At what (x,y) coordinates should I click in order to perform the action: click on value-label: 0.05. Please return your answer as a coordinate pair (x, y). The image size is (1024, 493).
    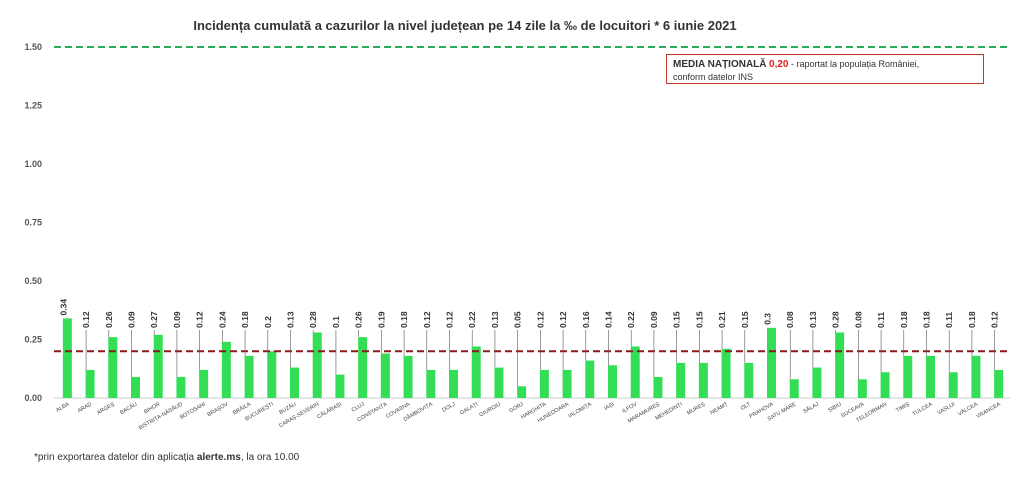
    Looking at the image, I should click on (518, 319).